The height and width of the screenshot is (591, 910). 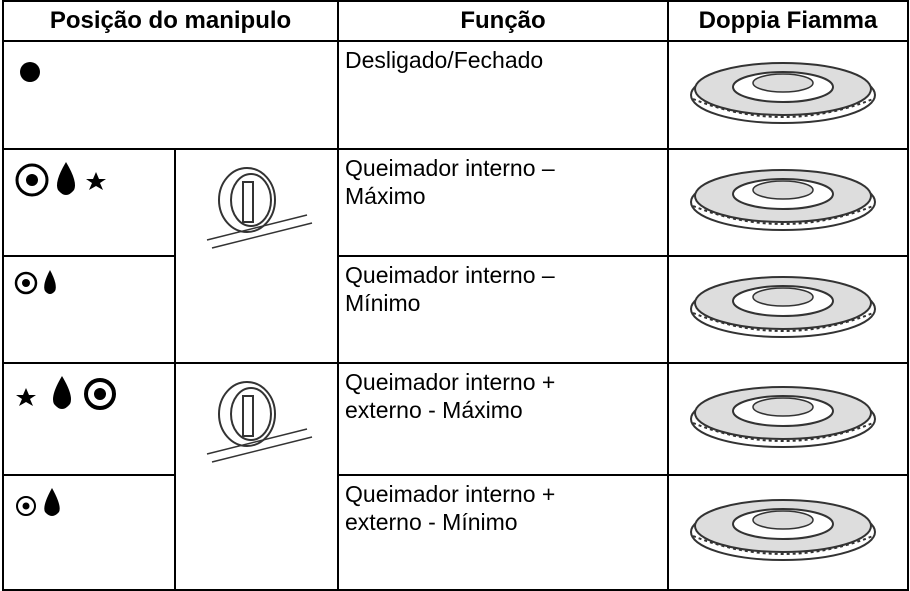 What do you see at coordinates (434, 410) in the screenshot?
I see `function-text: externo - Máximo` at bounding box center [434, 410].